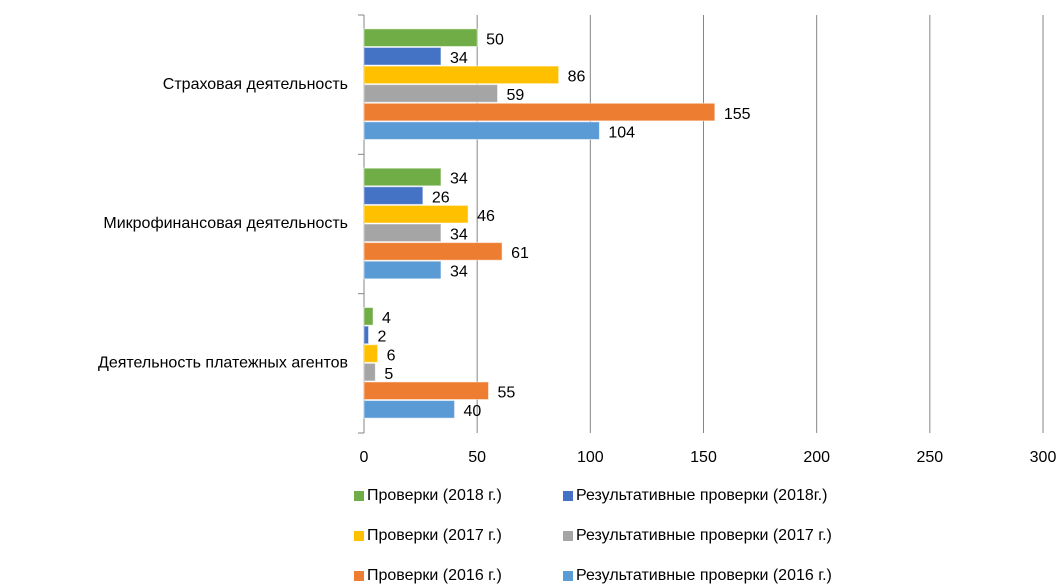 The width and height of the screenshot is (1064, 585). What do you see at coordinates (621, 132) in the screenshot?
I see `value-label: 104` at bounding box center [621, 132].